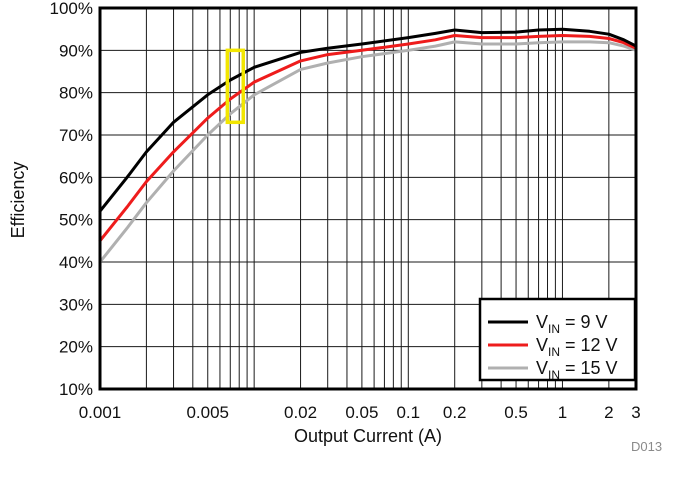 This screenshot has width=688, height=478. Describe the element at coordinates (76, 347) in the screenshot. I see `y-tick-label: 20%` at that location.